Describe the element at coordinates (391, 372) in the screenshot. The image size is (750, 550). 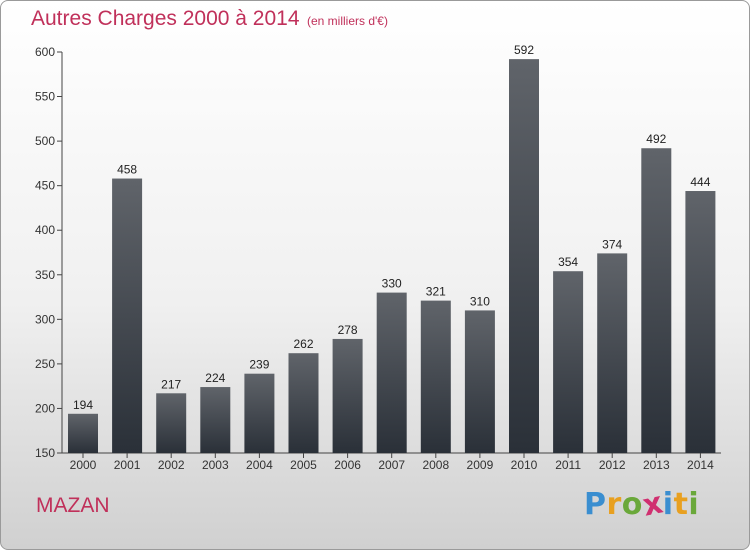
I see `bar-2007` at that location.